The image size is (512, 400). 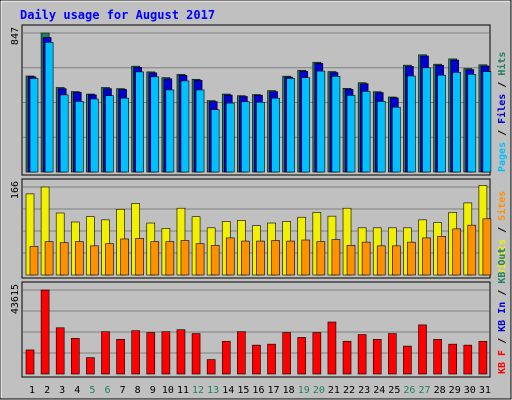 What do you see at coordinates (183, 390) in the screenshot?
I see `x-tick-label: 11` at bounding box center [183, 390].